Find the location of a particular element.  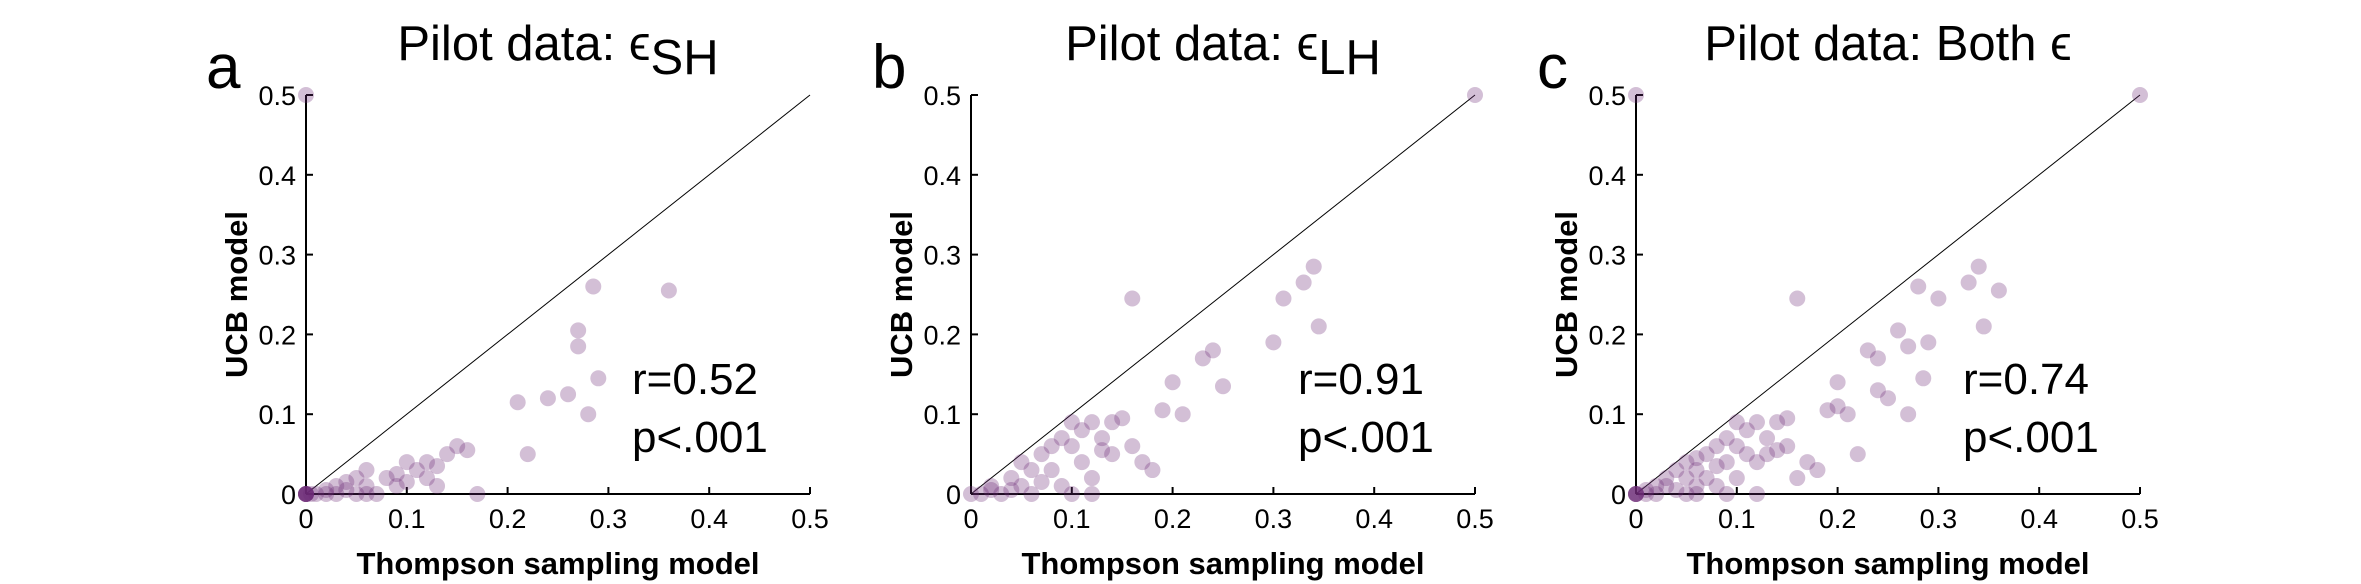

title-epsilon: ϵ is located at coordinates (1308, 44).